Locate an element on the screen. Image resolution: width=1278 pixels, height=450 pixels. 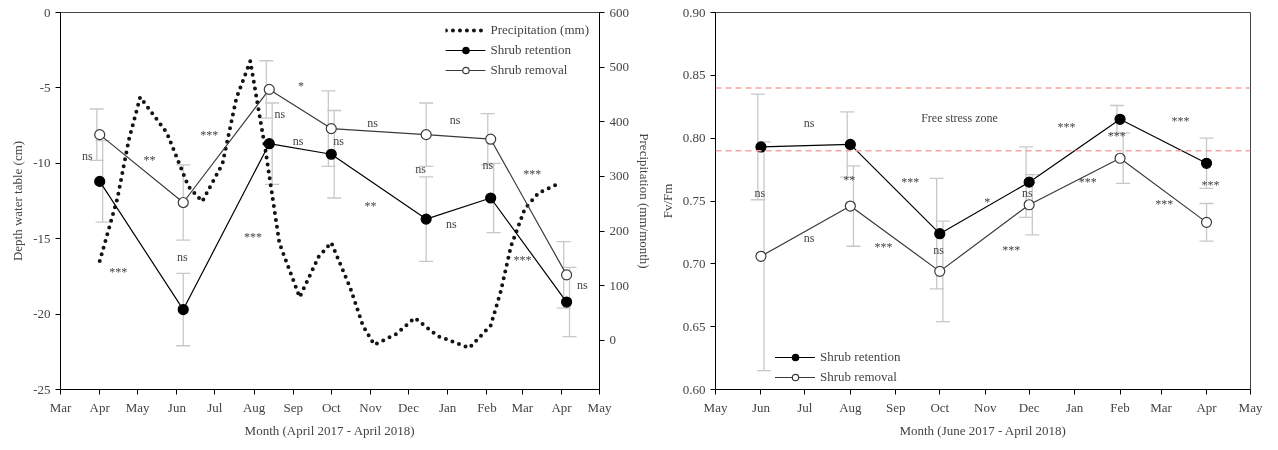
legend-label: Precipitation (mm) is located at coordinates (539, 30).